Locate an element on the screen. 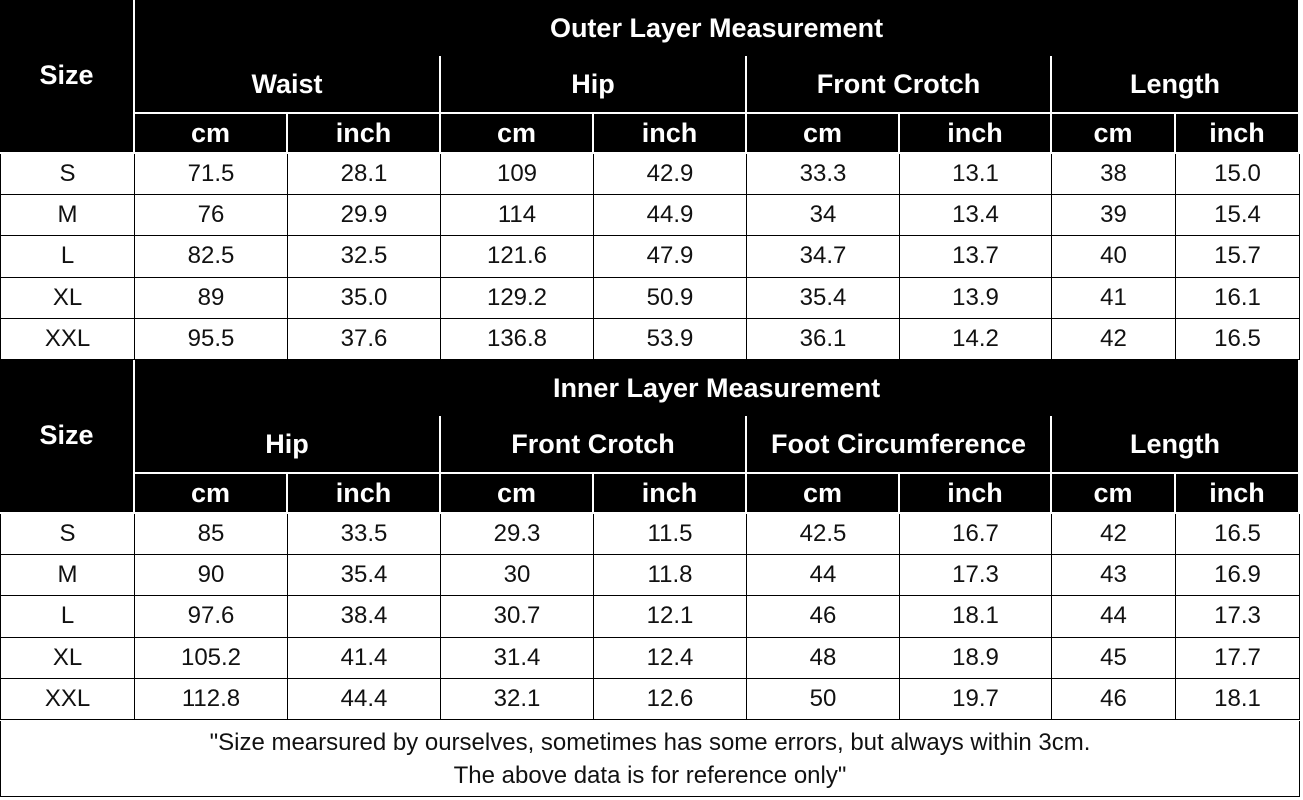  group-header: Waist is located at coordinates (288, 85).